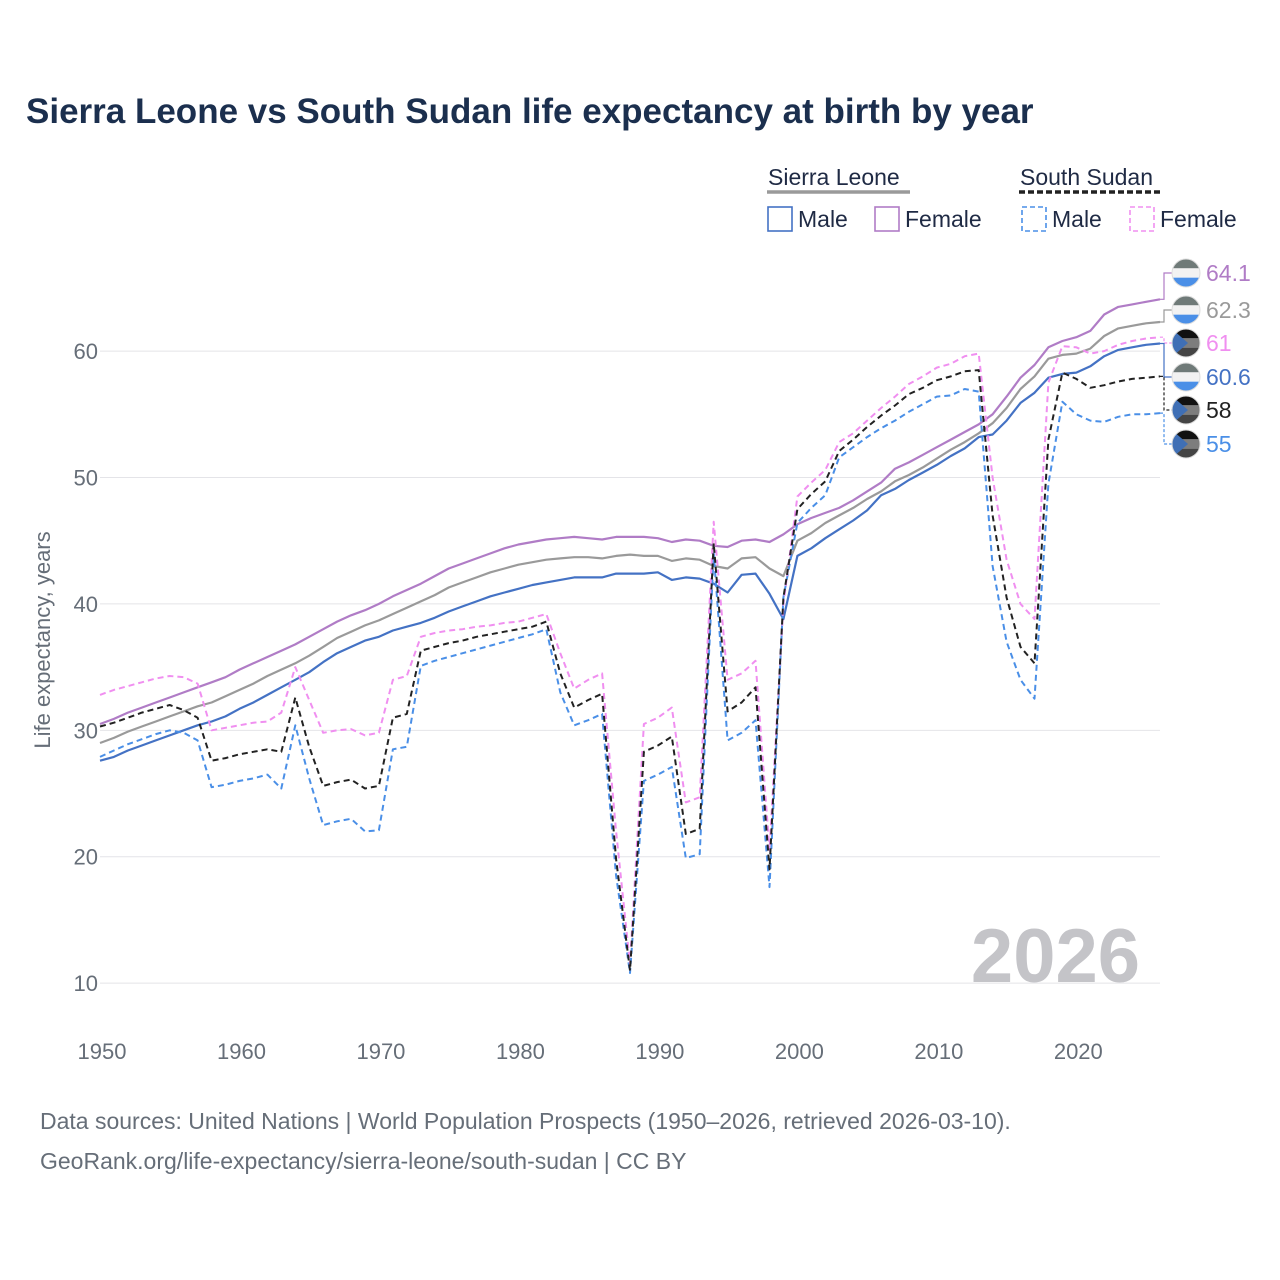  I want to click on y-tick-label: 10, so click(86, 983).